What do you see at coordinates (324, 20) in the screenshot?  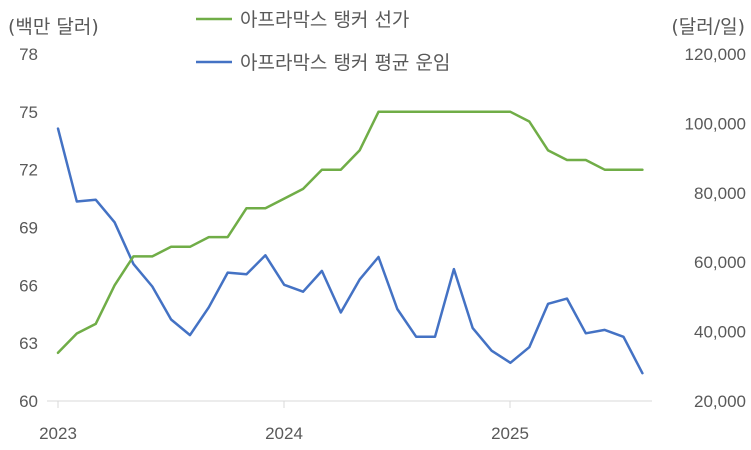 I see `legend-label-price: 아프라막스 탱커 선가` at bounding box center [324, 20].